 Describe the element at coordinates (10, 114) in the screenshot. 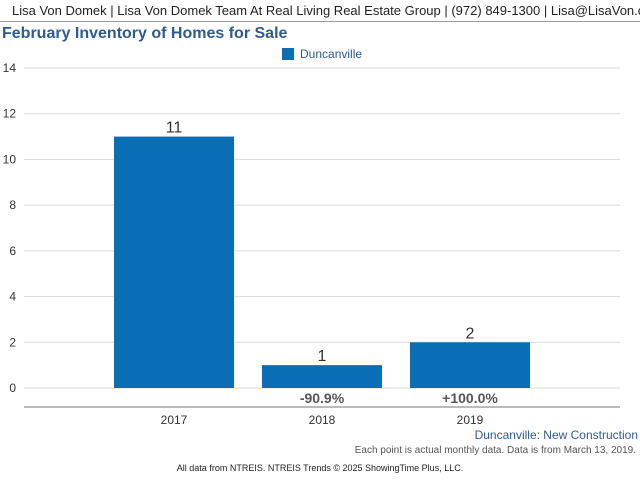

I see `y-tick-label: 12` at that location.